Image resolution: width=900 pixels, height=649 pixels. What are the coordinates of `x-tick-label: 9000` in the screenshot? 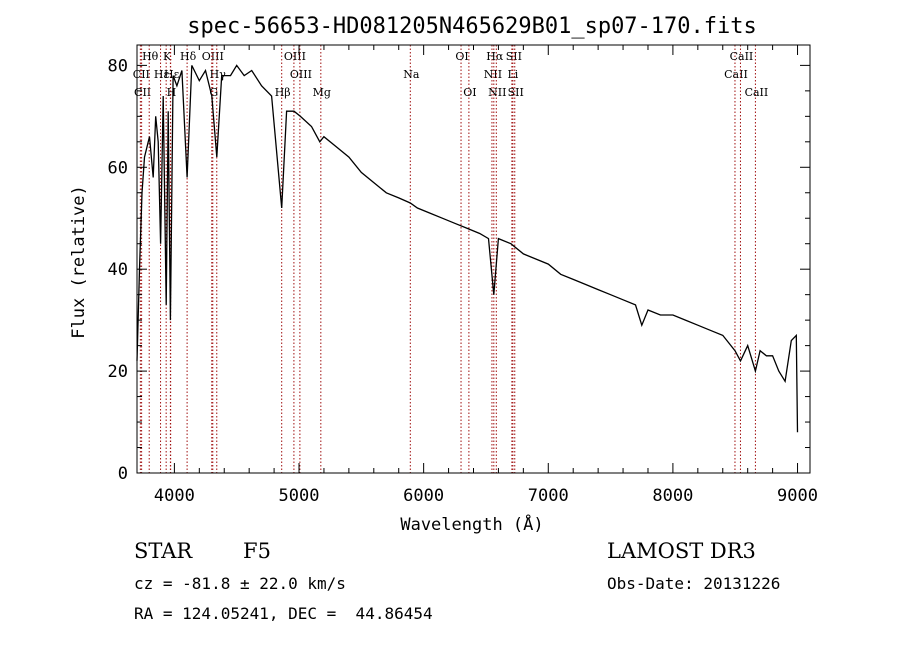 It's located at (797, 496).